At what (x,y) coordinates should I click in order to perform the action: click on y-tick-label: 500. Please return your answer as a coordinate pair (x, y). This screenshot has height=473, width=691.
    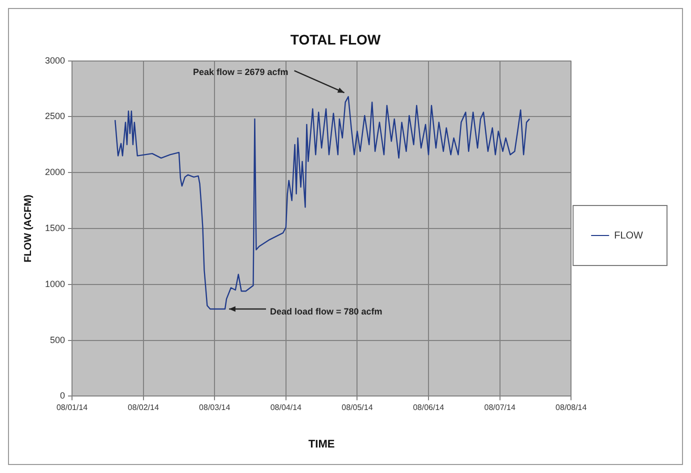
    Looking at the image, I should click on (58, 339).